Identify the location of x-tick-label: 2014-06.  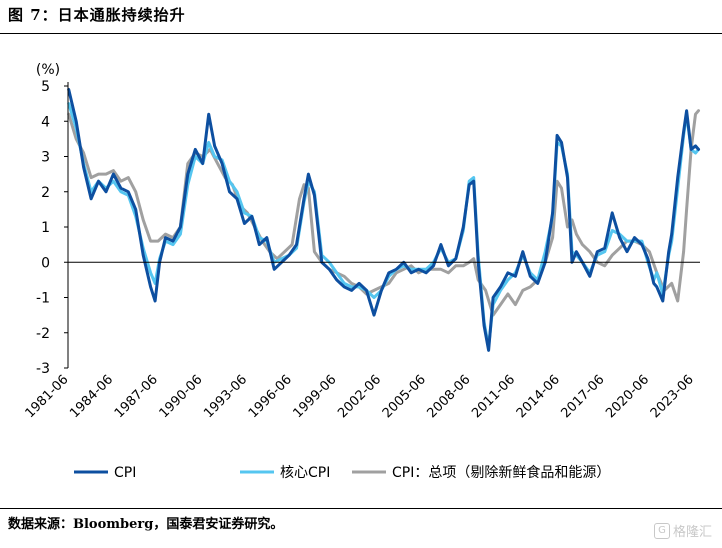
(538, 396).